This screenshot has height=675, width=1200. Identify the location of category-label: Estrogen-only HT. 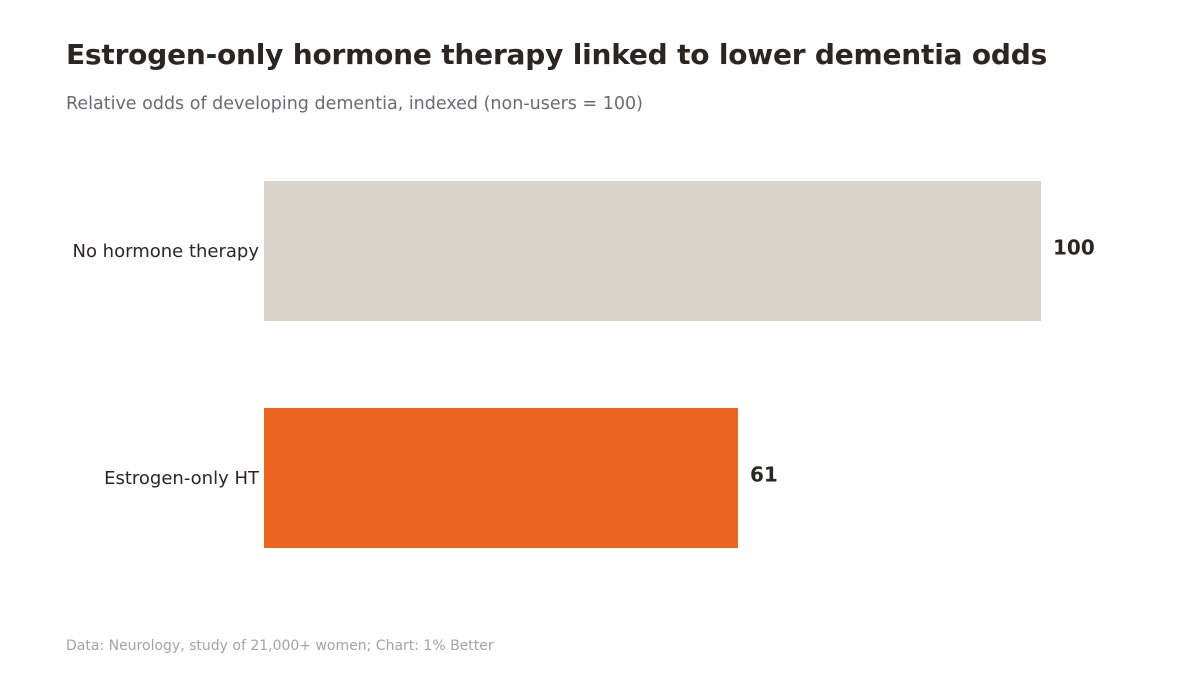
(182, 478).